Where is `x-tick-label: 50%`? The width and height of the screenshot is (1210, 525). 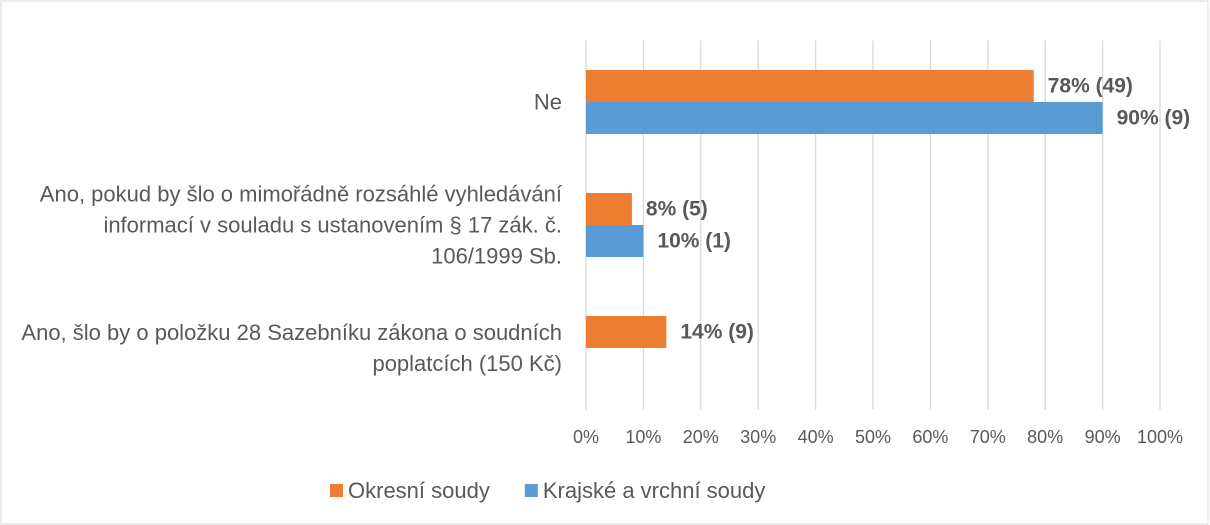 x-tick-label: 50% is located at coordinates (873, 437).